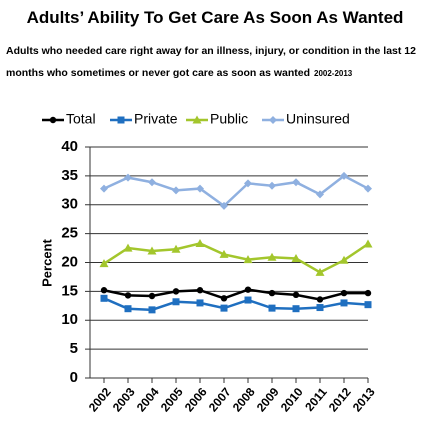  I want to click on x-tick-label: 2008, so click(244, 400).